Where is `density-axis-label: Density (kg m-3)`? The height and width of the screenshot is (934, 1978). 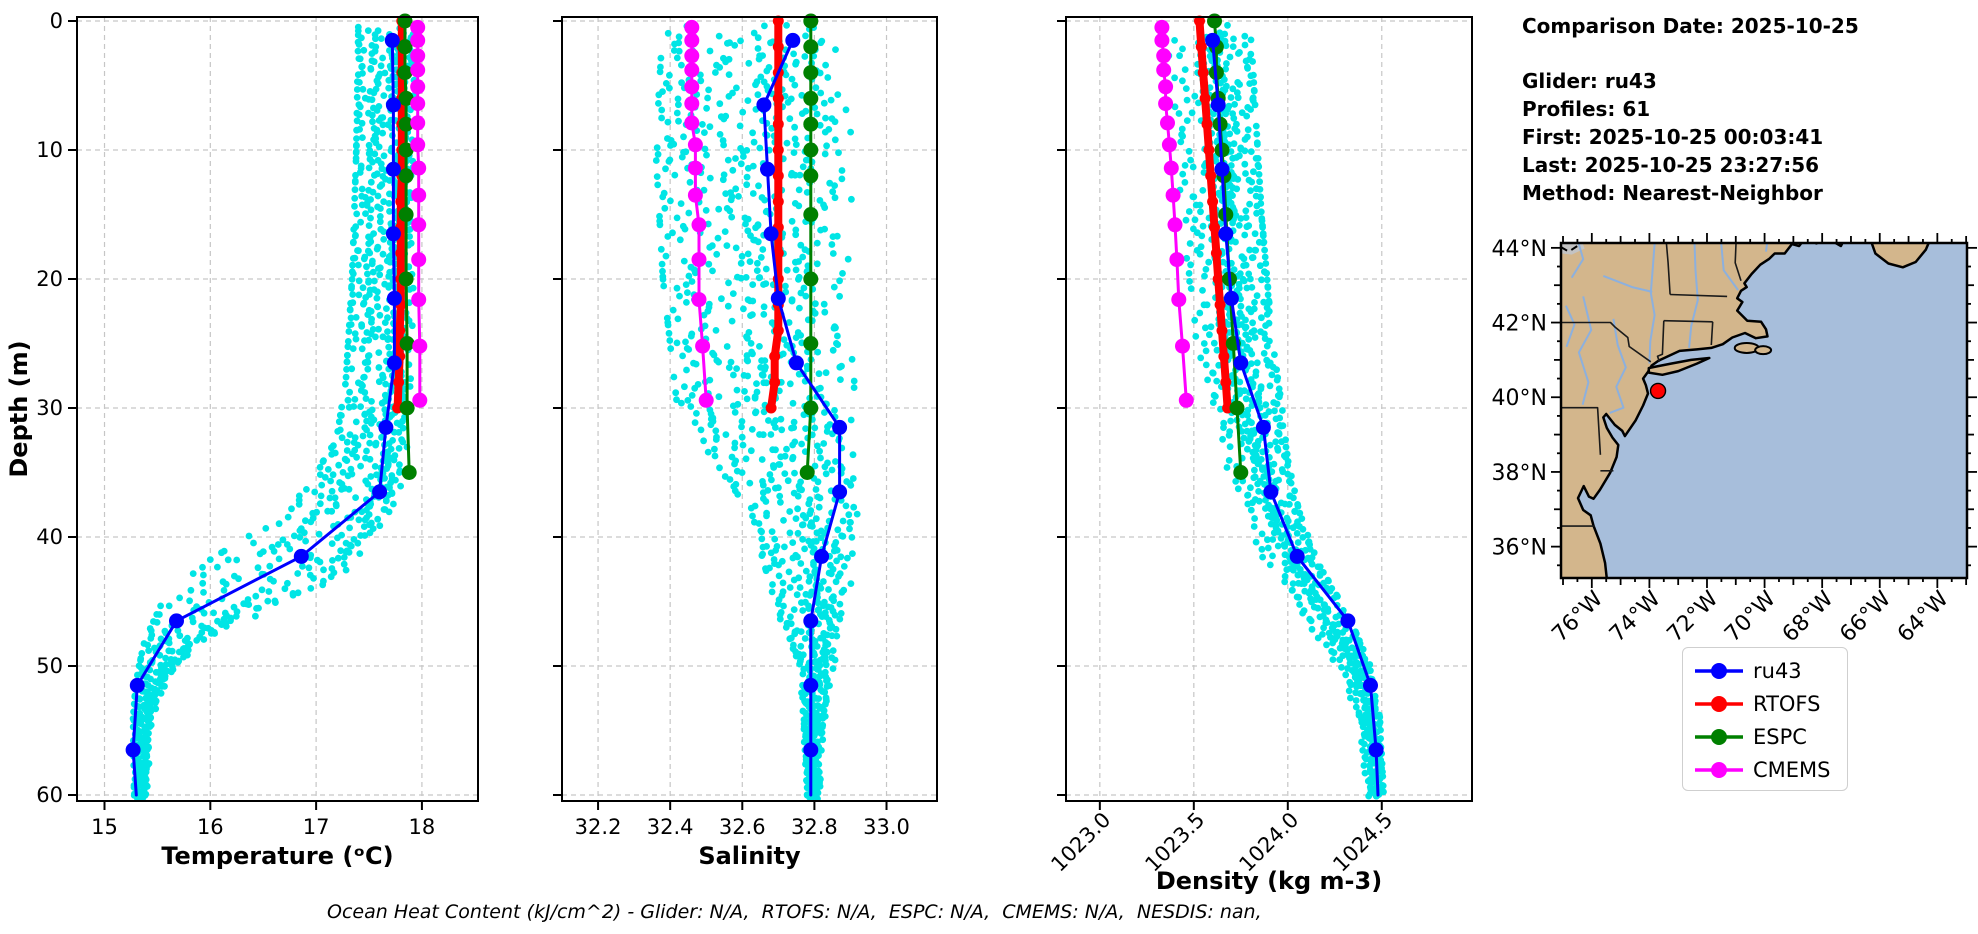
density-axis-label: Density (kg m-3) is located at coordinates (1269, 881).